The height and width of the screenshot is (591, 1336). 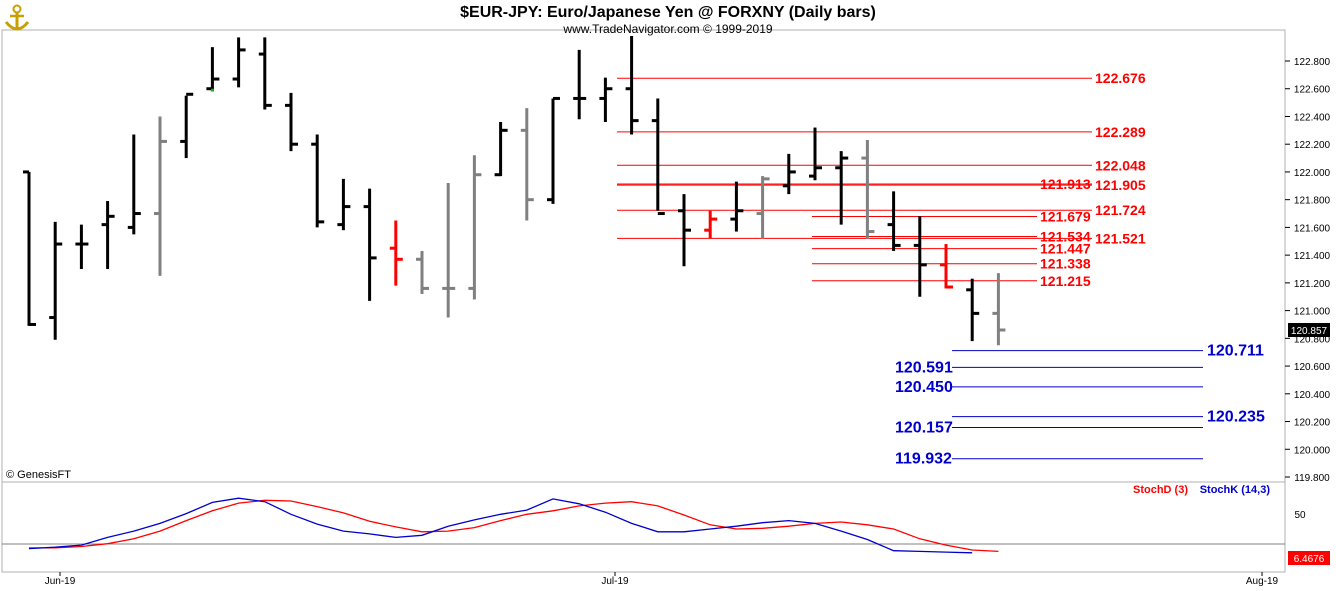 What do you see at coordinates (1312, 450) in the screenshot?
I see `price-tick-label: 120.000` at bounding box center [1312, 450].